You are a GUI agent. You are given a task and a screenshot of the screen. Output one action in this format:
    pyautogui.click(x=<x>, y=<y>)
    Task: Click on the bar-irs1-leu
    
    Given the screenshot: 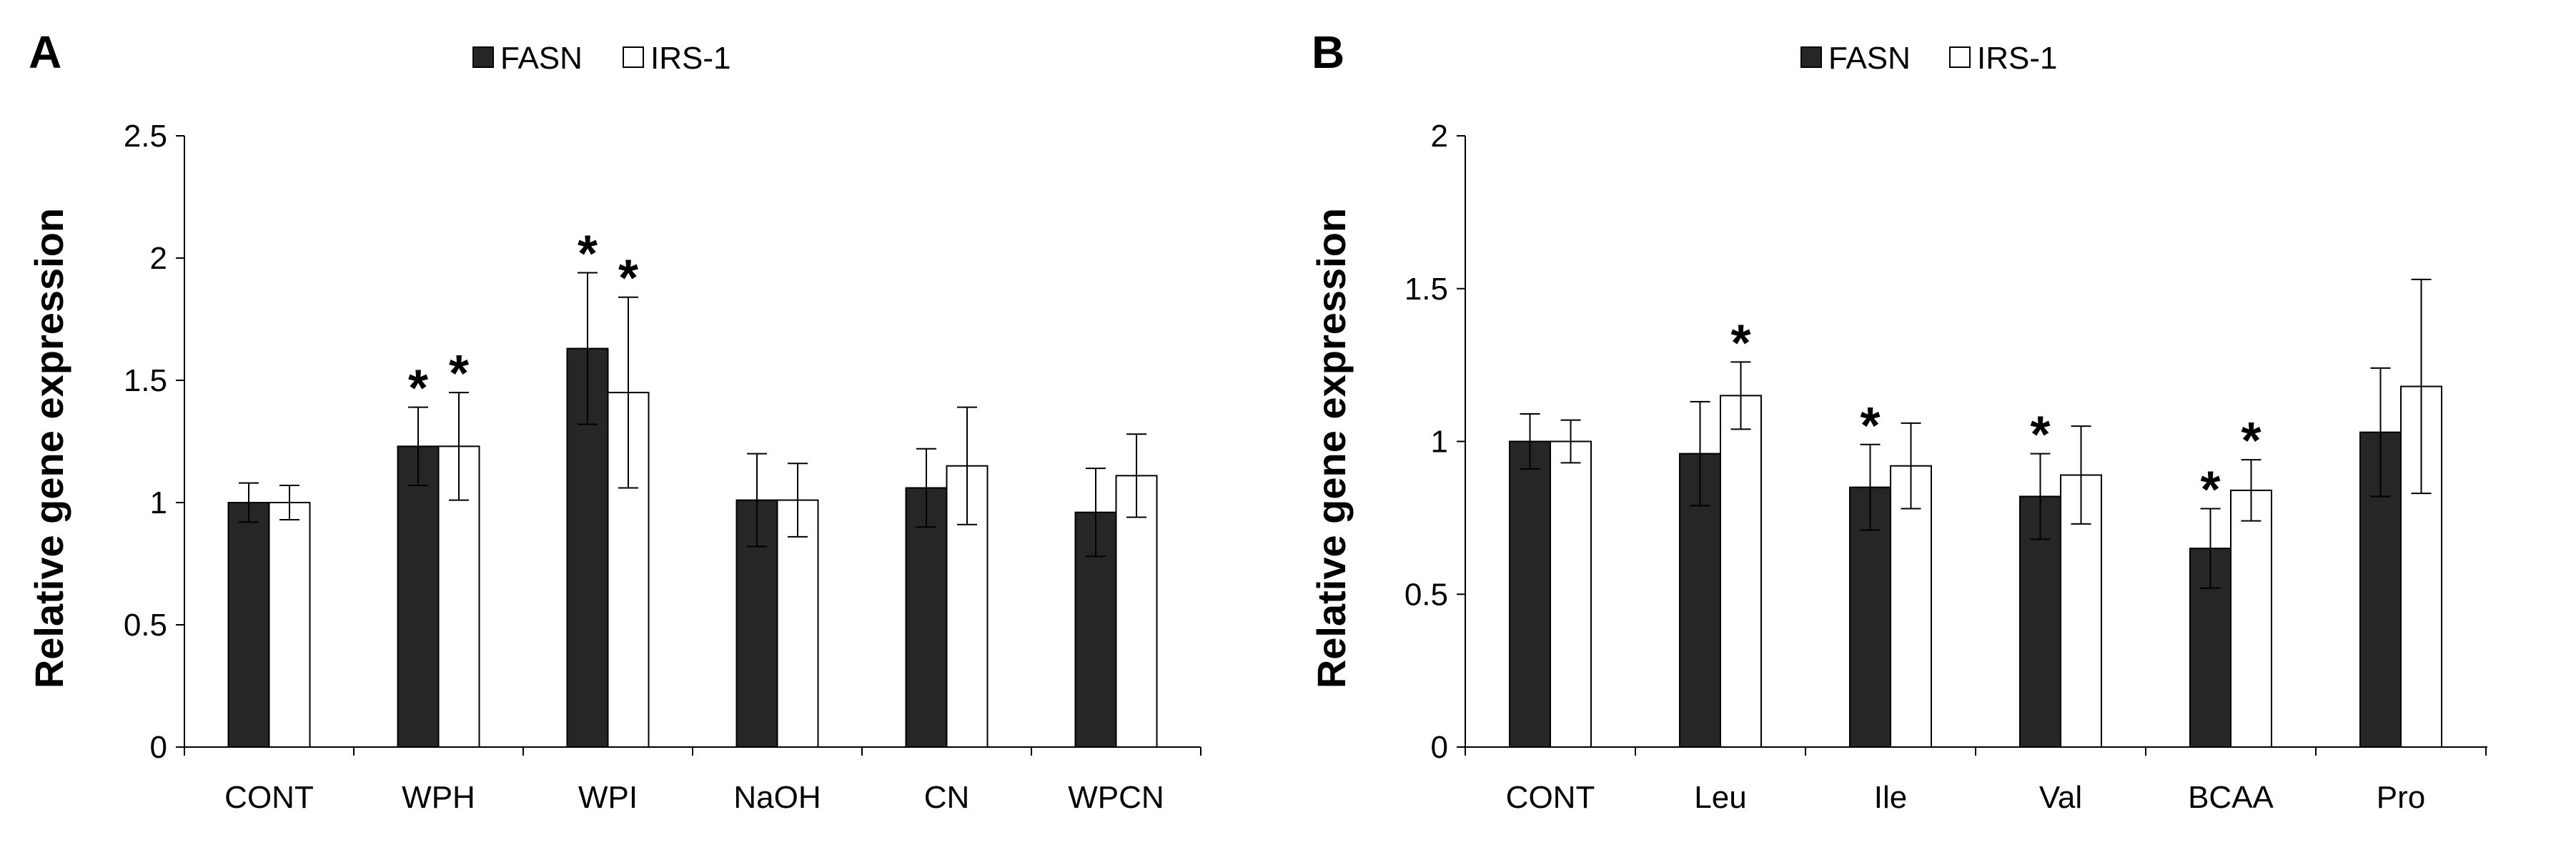 What is the action you would take?
    pyautogui.click(x=1741, y=572)
    